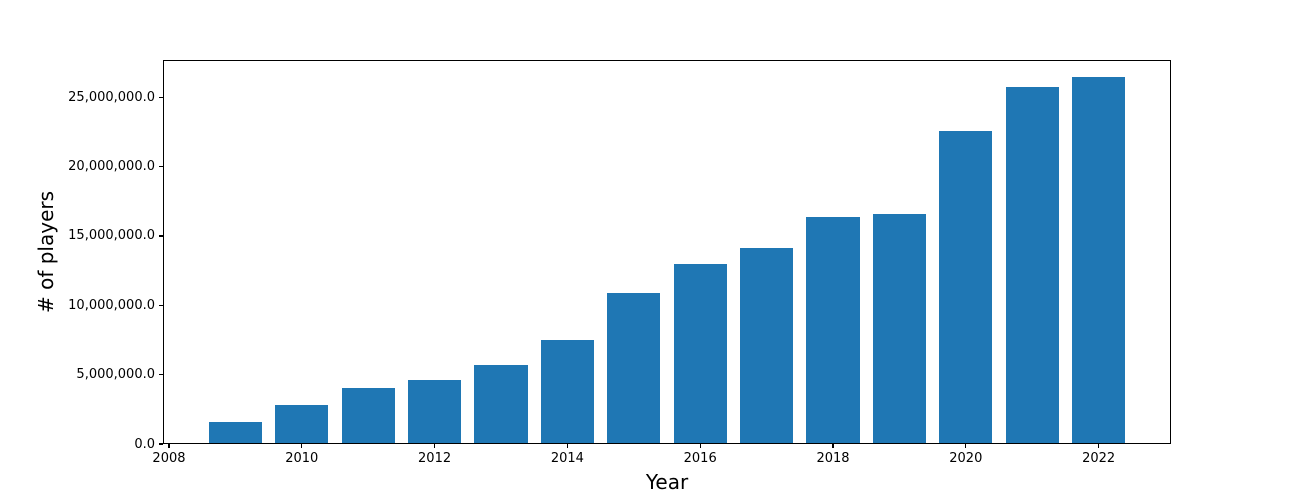 The width and height of the screenshot is (1300, 500). Describe the element at coordinates (115, 375) in the screenshot. I see `y-tick-label: 5,000,000.0` at that location.